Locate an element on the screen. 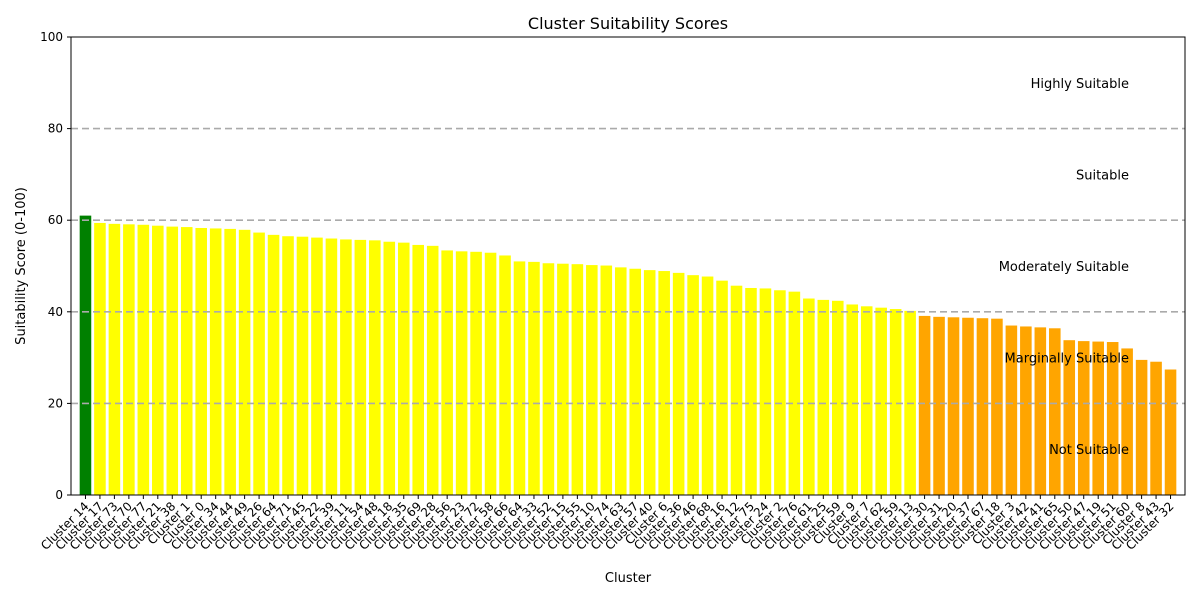 Image resolution: width=1200 pixels, height=604 pixels. y-tick-label: 40 is located at coordinates (55, 312).